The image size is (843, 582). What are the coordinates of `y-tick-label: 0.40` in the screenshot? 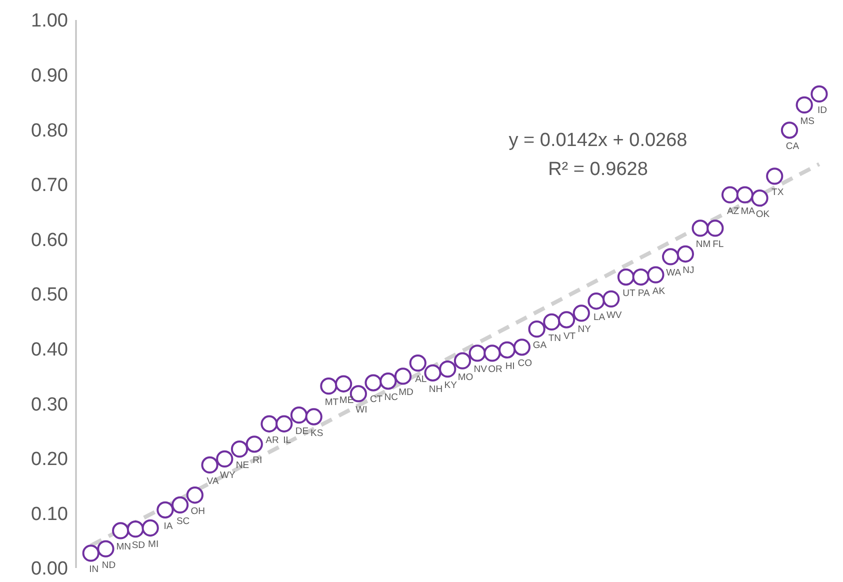 It's located at (49, 350).